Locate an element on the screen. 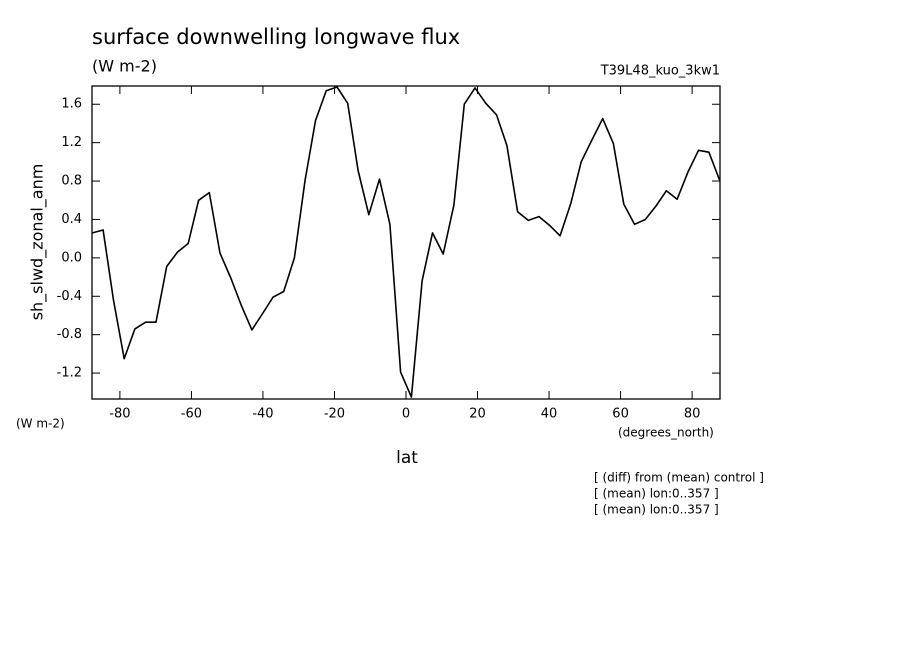  x-axis-label: lat is located at coordinates (407, 458).